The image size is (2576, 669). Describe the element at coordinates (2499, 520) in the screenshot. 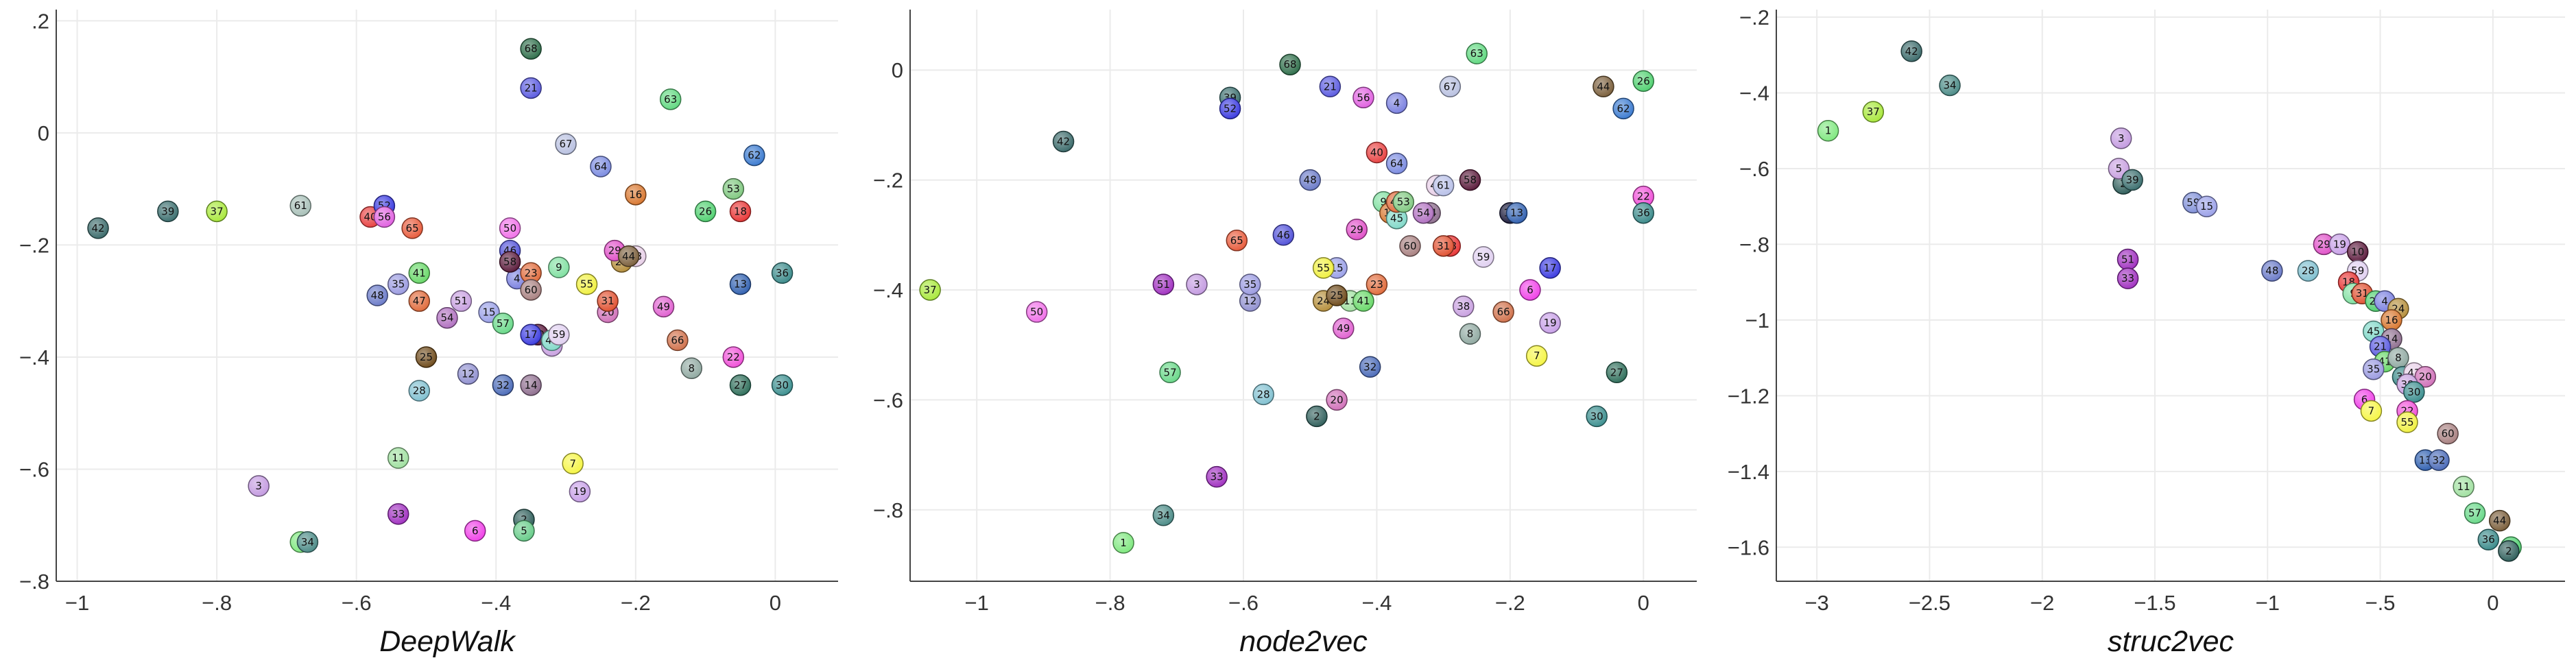

I see `data-point: 44` at that location.